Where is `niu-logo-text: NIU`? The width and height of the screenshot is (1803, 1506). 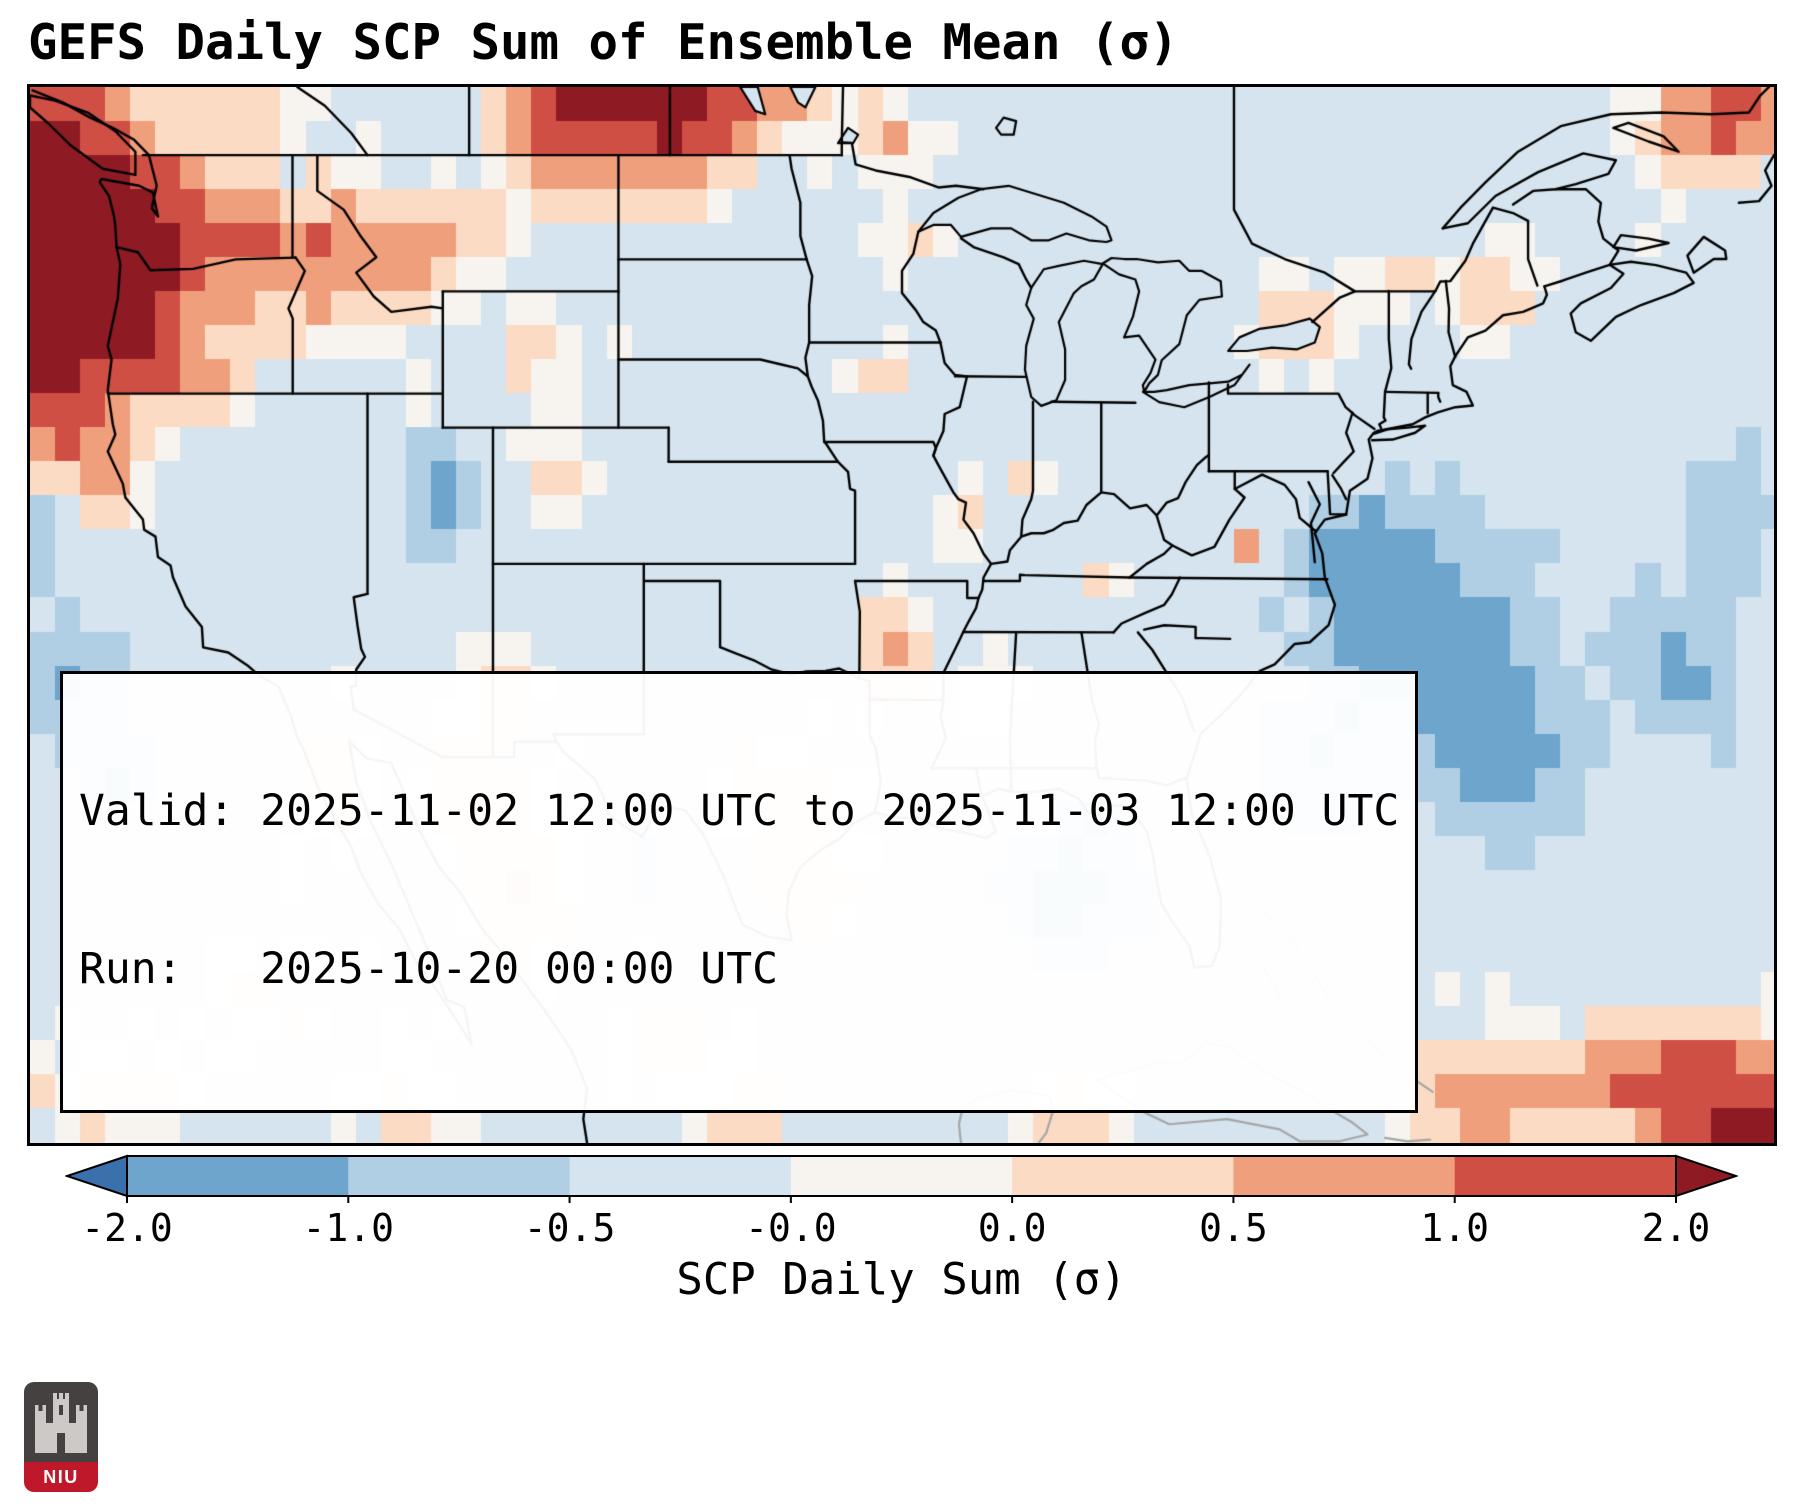
niu-logo-text: NIU is located at coordinates (61, 1477).